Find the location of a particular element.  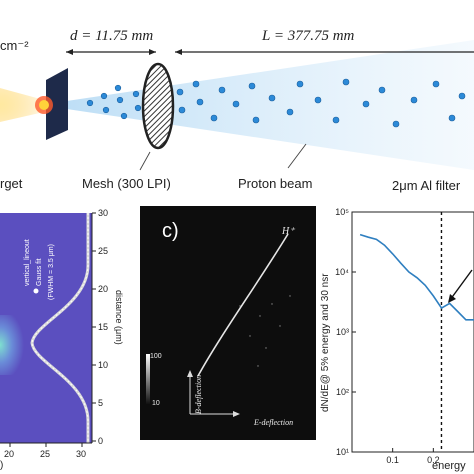

colorbar is located at coordinates (148, 379).